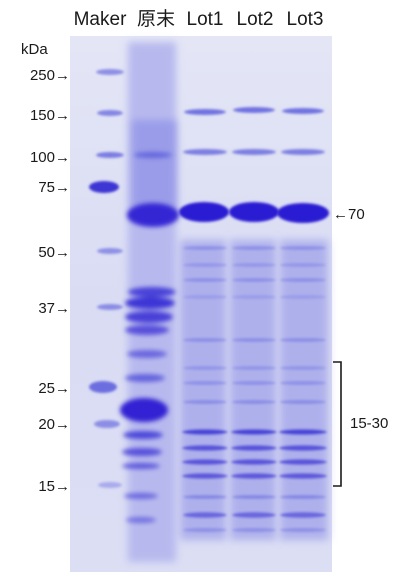 Image resolution: width=403 pixels, height=572 pixels. I want to click on lane-lot1, so click(204, 324).